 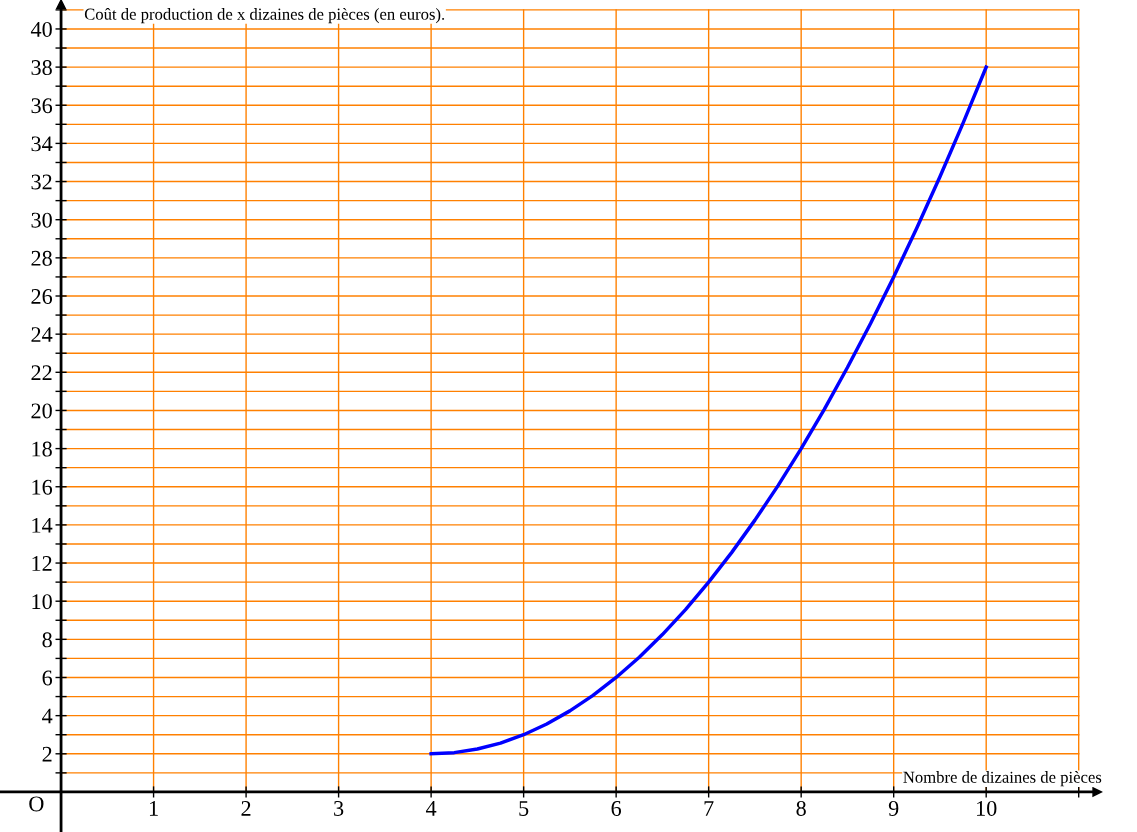 I want to click on x-tick-label: 4, so click(x=431, y=808).